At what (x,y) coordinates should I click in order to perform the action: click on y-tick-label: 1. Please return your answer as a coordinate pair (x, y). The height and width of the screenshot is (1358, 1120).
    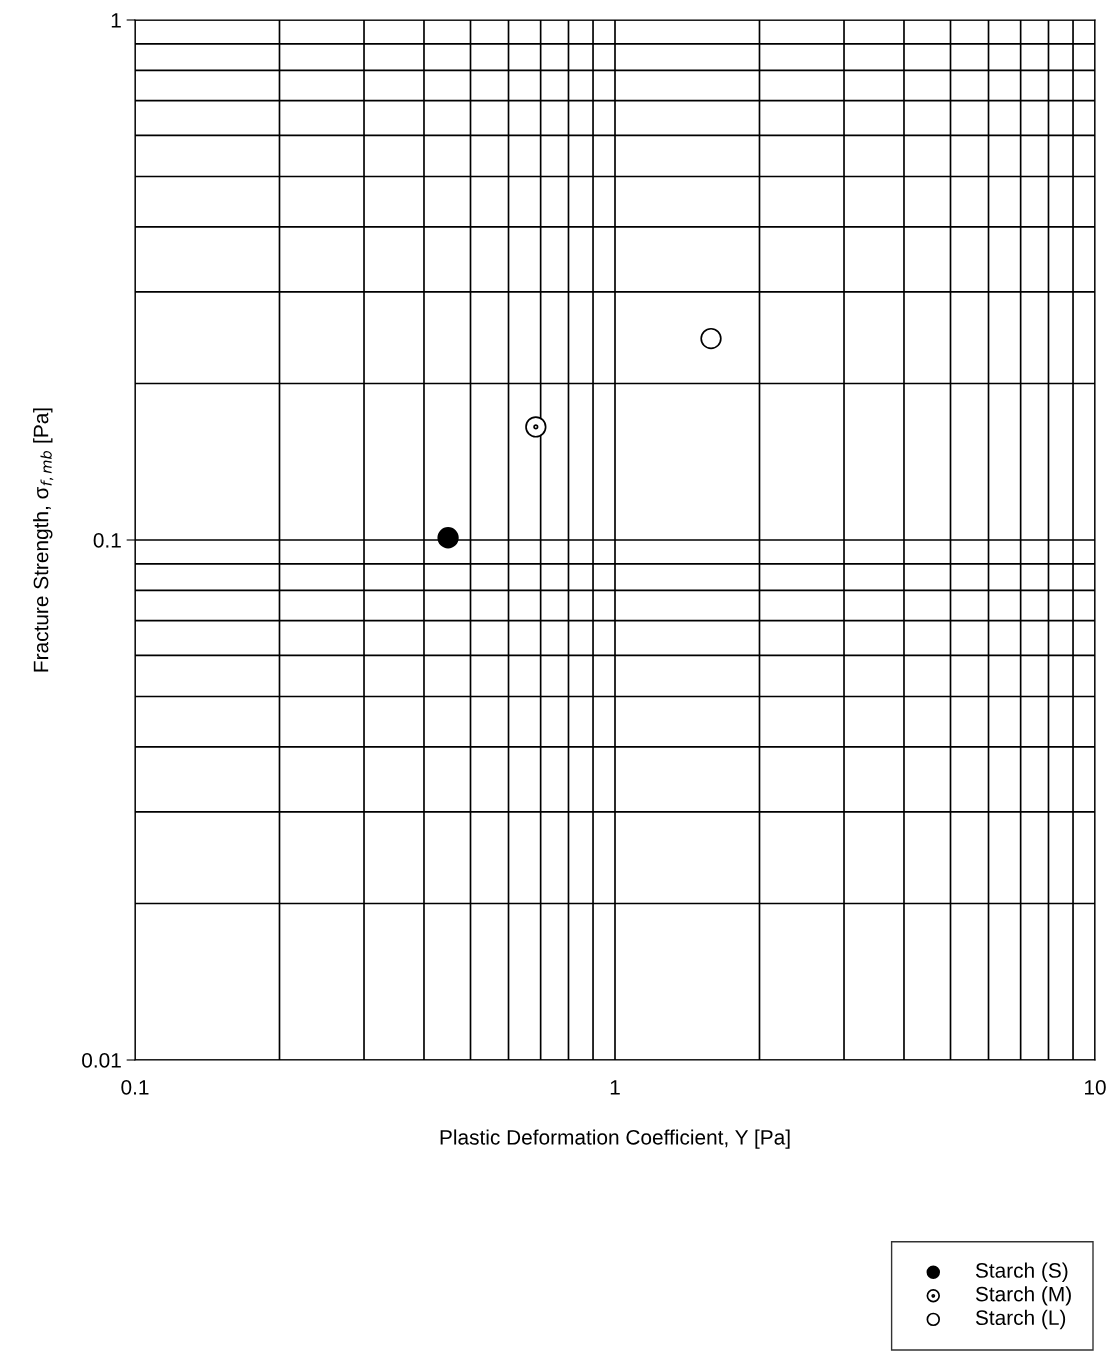
    Looking at the image, I should click on (116, 20).